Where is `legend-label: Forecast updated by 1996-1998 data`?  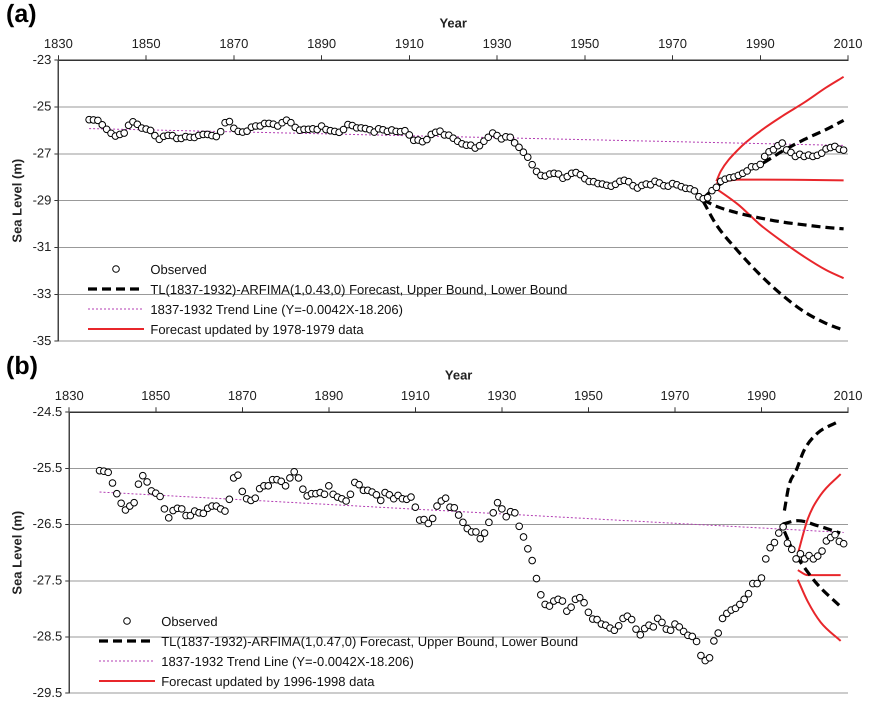 legend-label: Forecast updated by 1996-1998 data is located at coordinates (267, 681).